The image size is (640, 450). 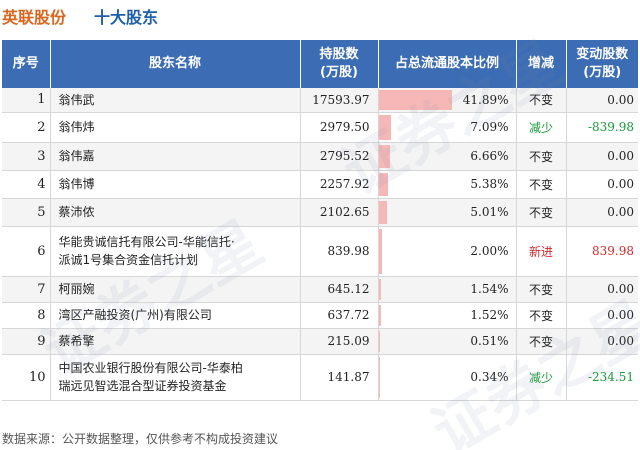 What do you see at coordinates (26, 289) in the screenshot?
I see `cell-index: 7` at bounding box center [26, 289].